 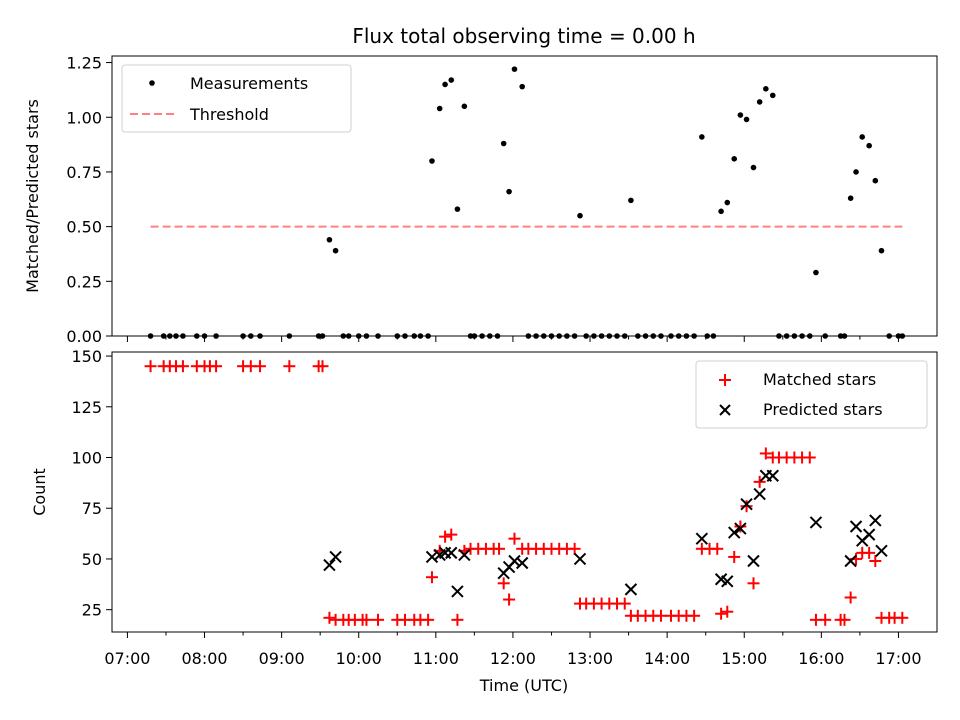 What do you see at coordinates (91, 458) in the screenshot?
I see `bottom-ytick: 100` at bounding box center [91, 458].